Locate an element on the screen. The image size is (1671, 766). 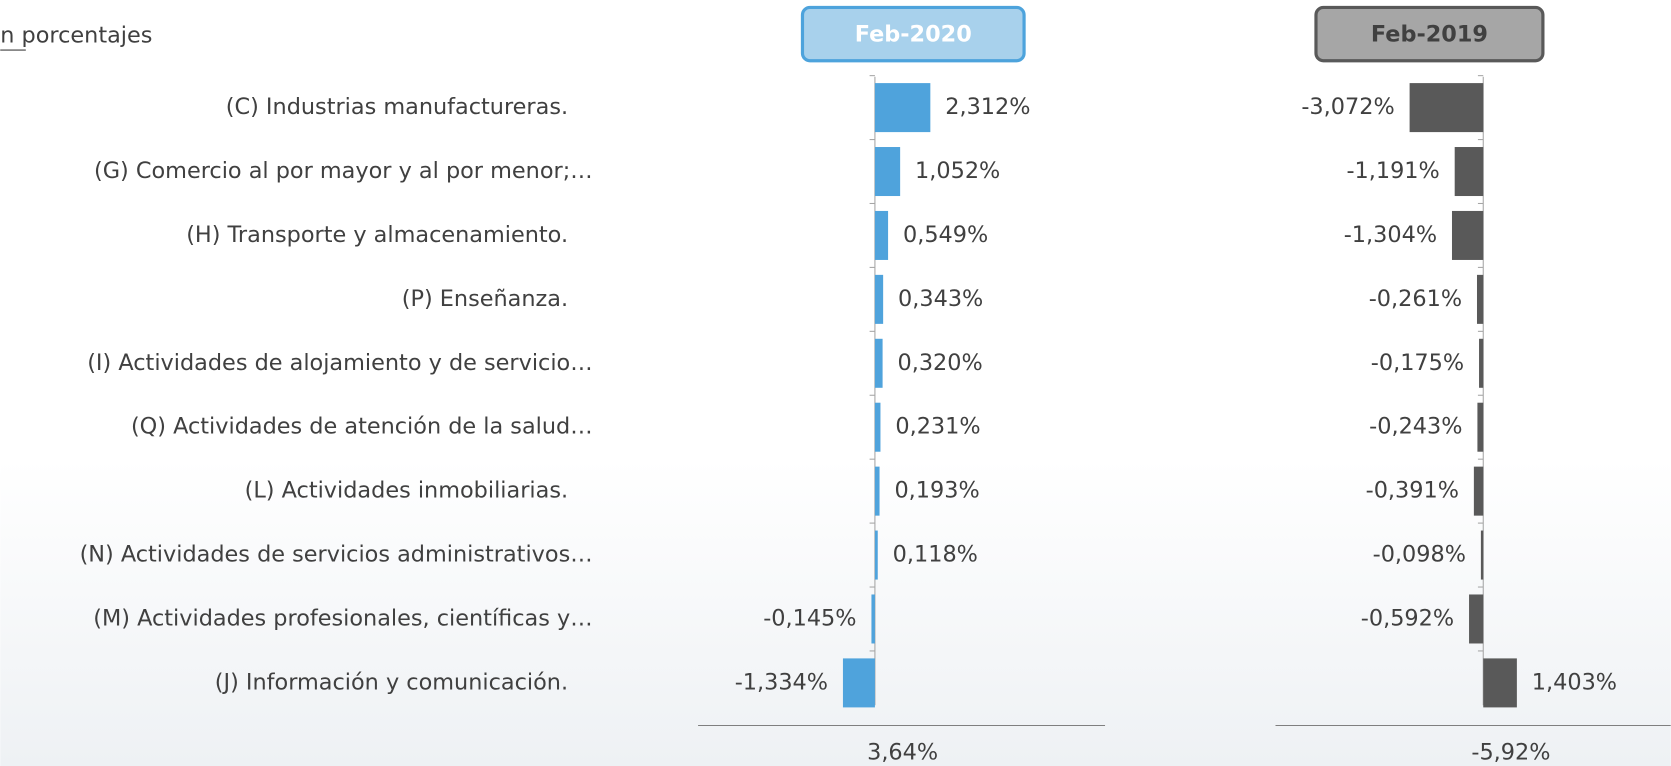
legend-label: Feb-2019 is located at coordinates (1429, 35).